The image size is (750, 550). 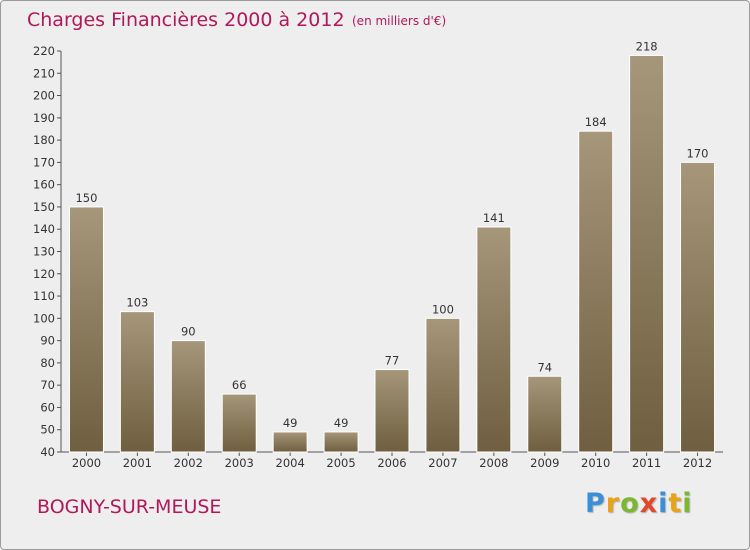 What do you see at coordinates (649, 503) in the screenshot?
I see `logo-letter: x` at bounding box center [649, 503].